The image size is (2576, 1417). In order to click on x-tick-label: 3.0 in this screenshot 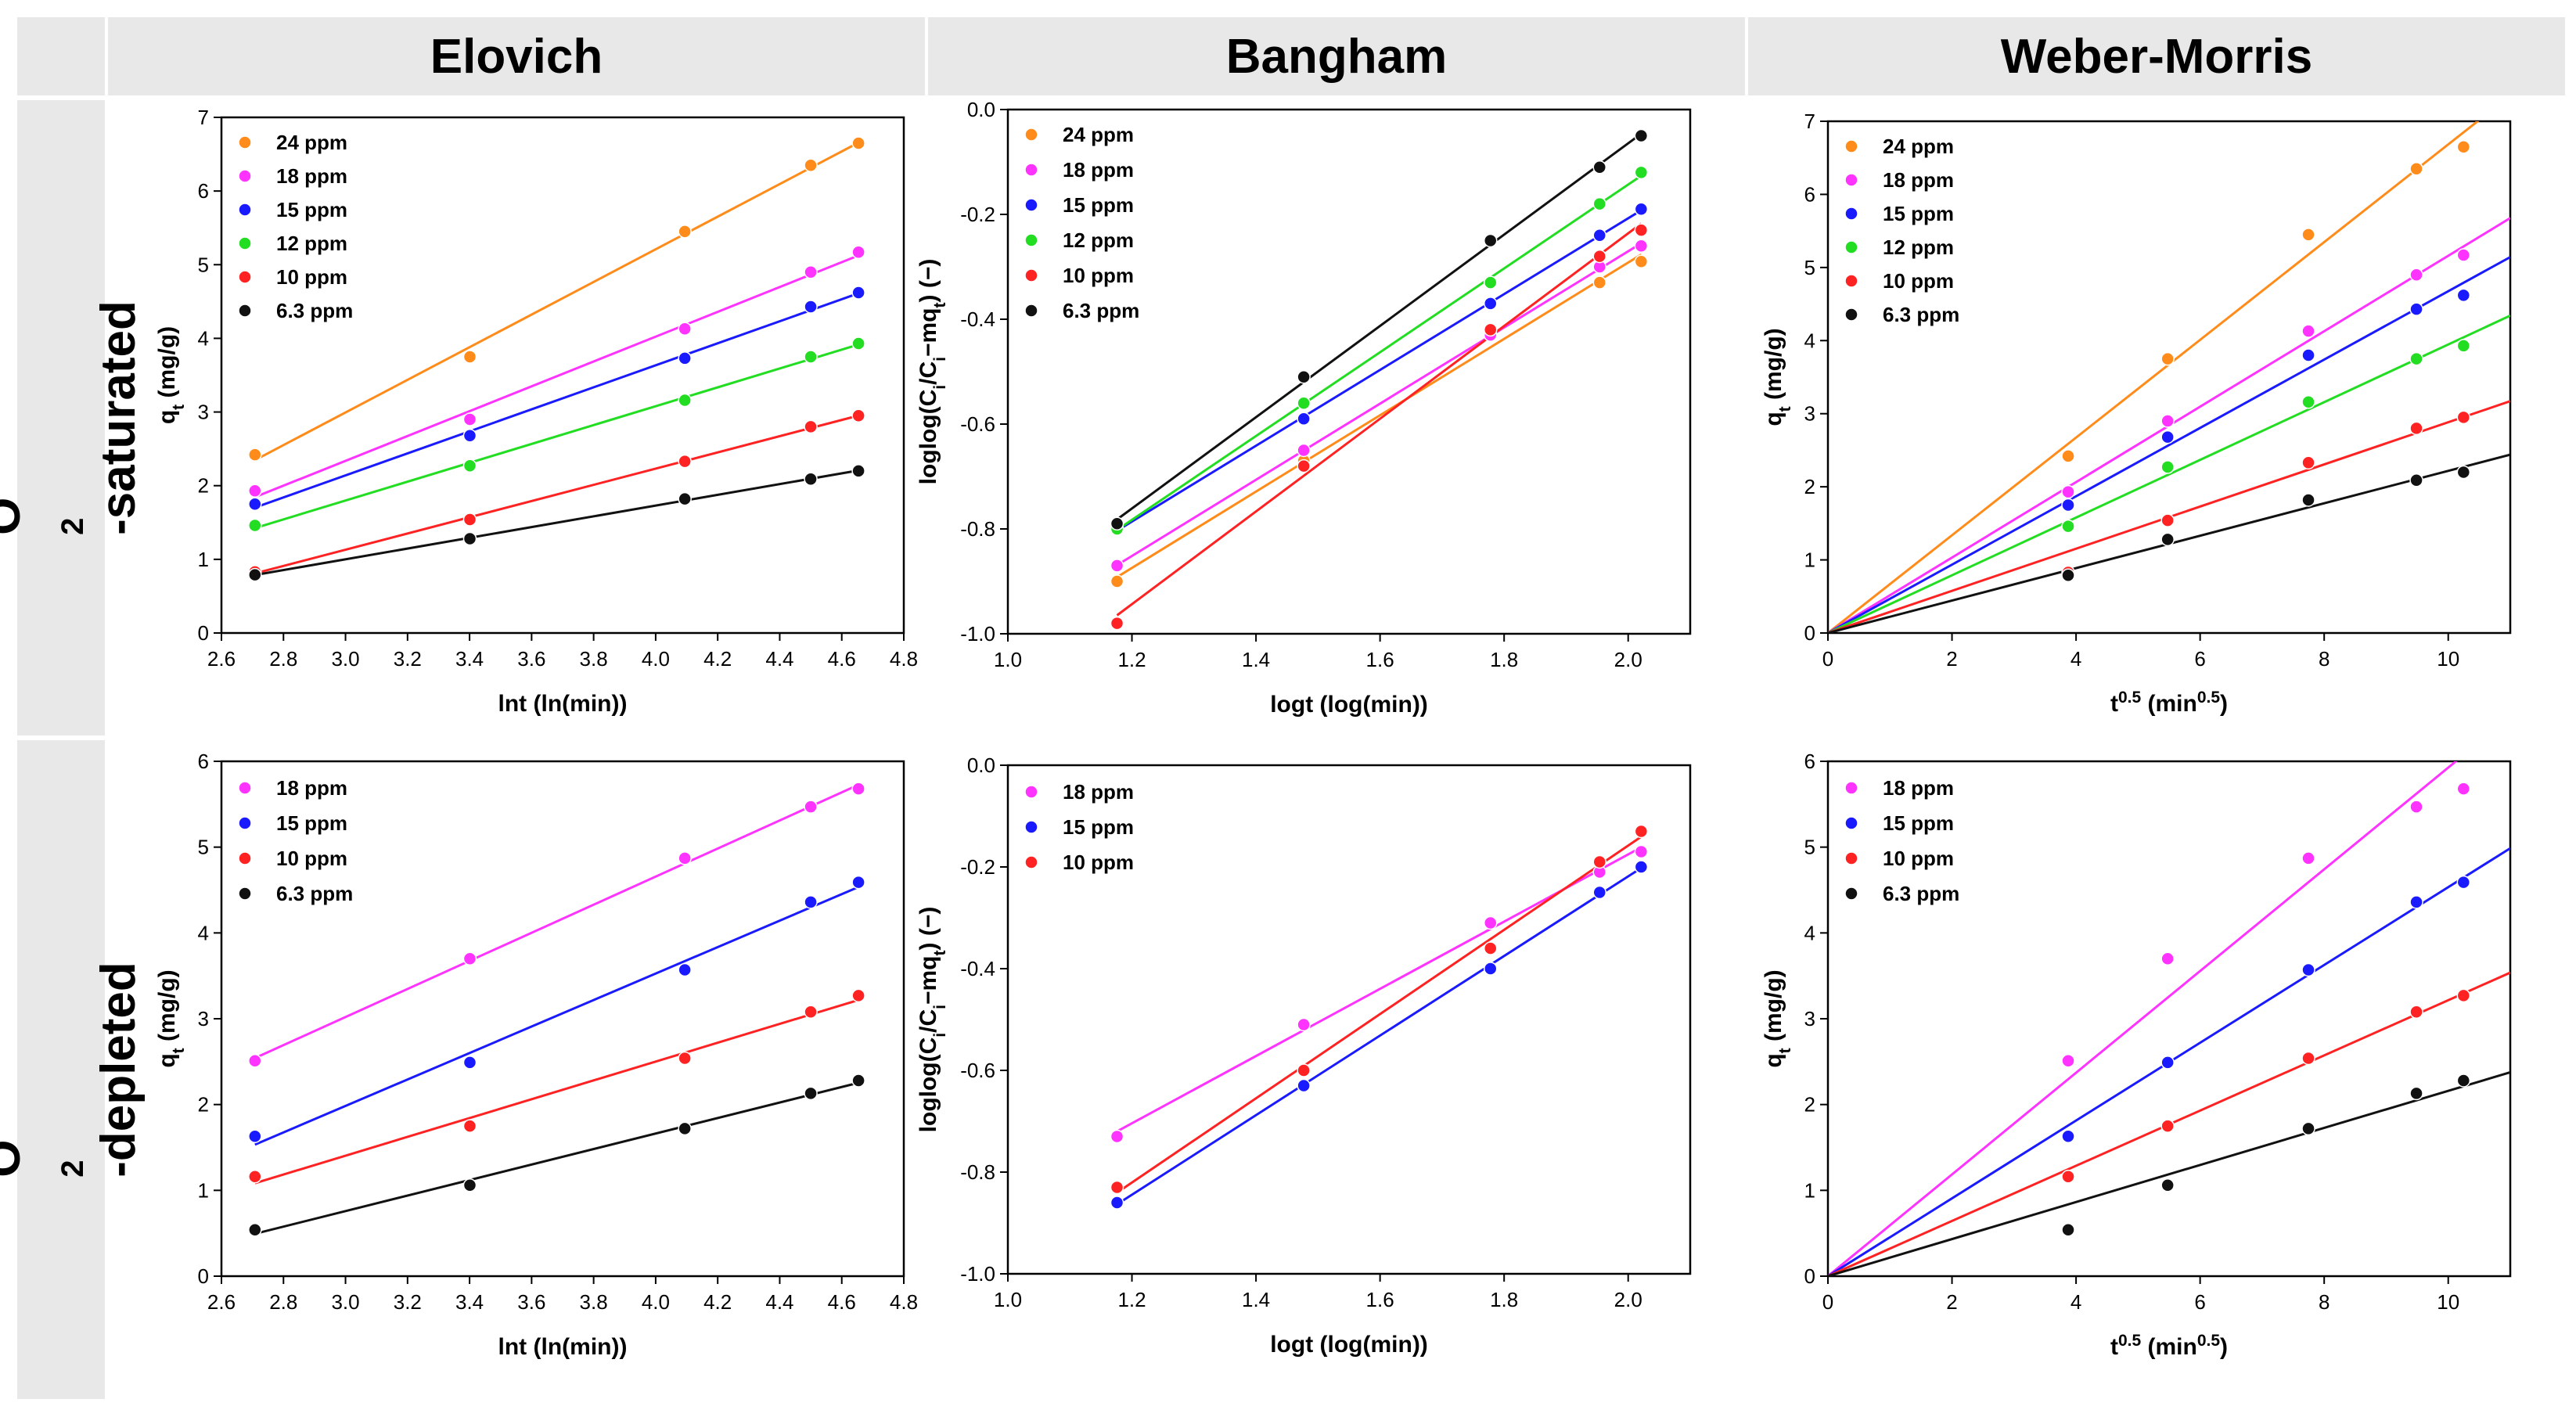, I will do `click(345, 659)`.